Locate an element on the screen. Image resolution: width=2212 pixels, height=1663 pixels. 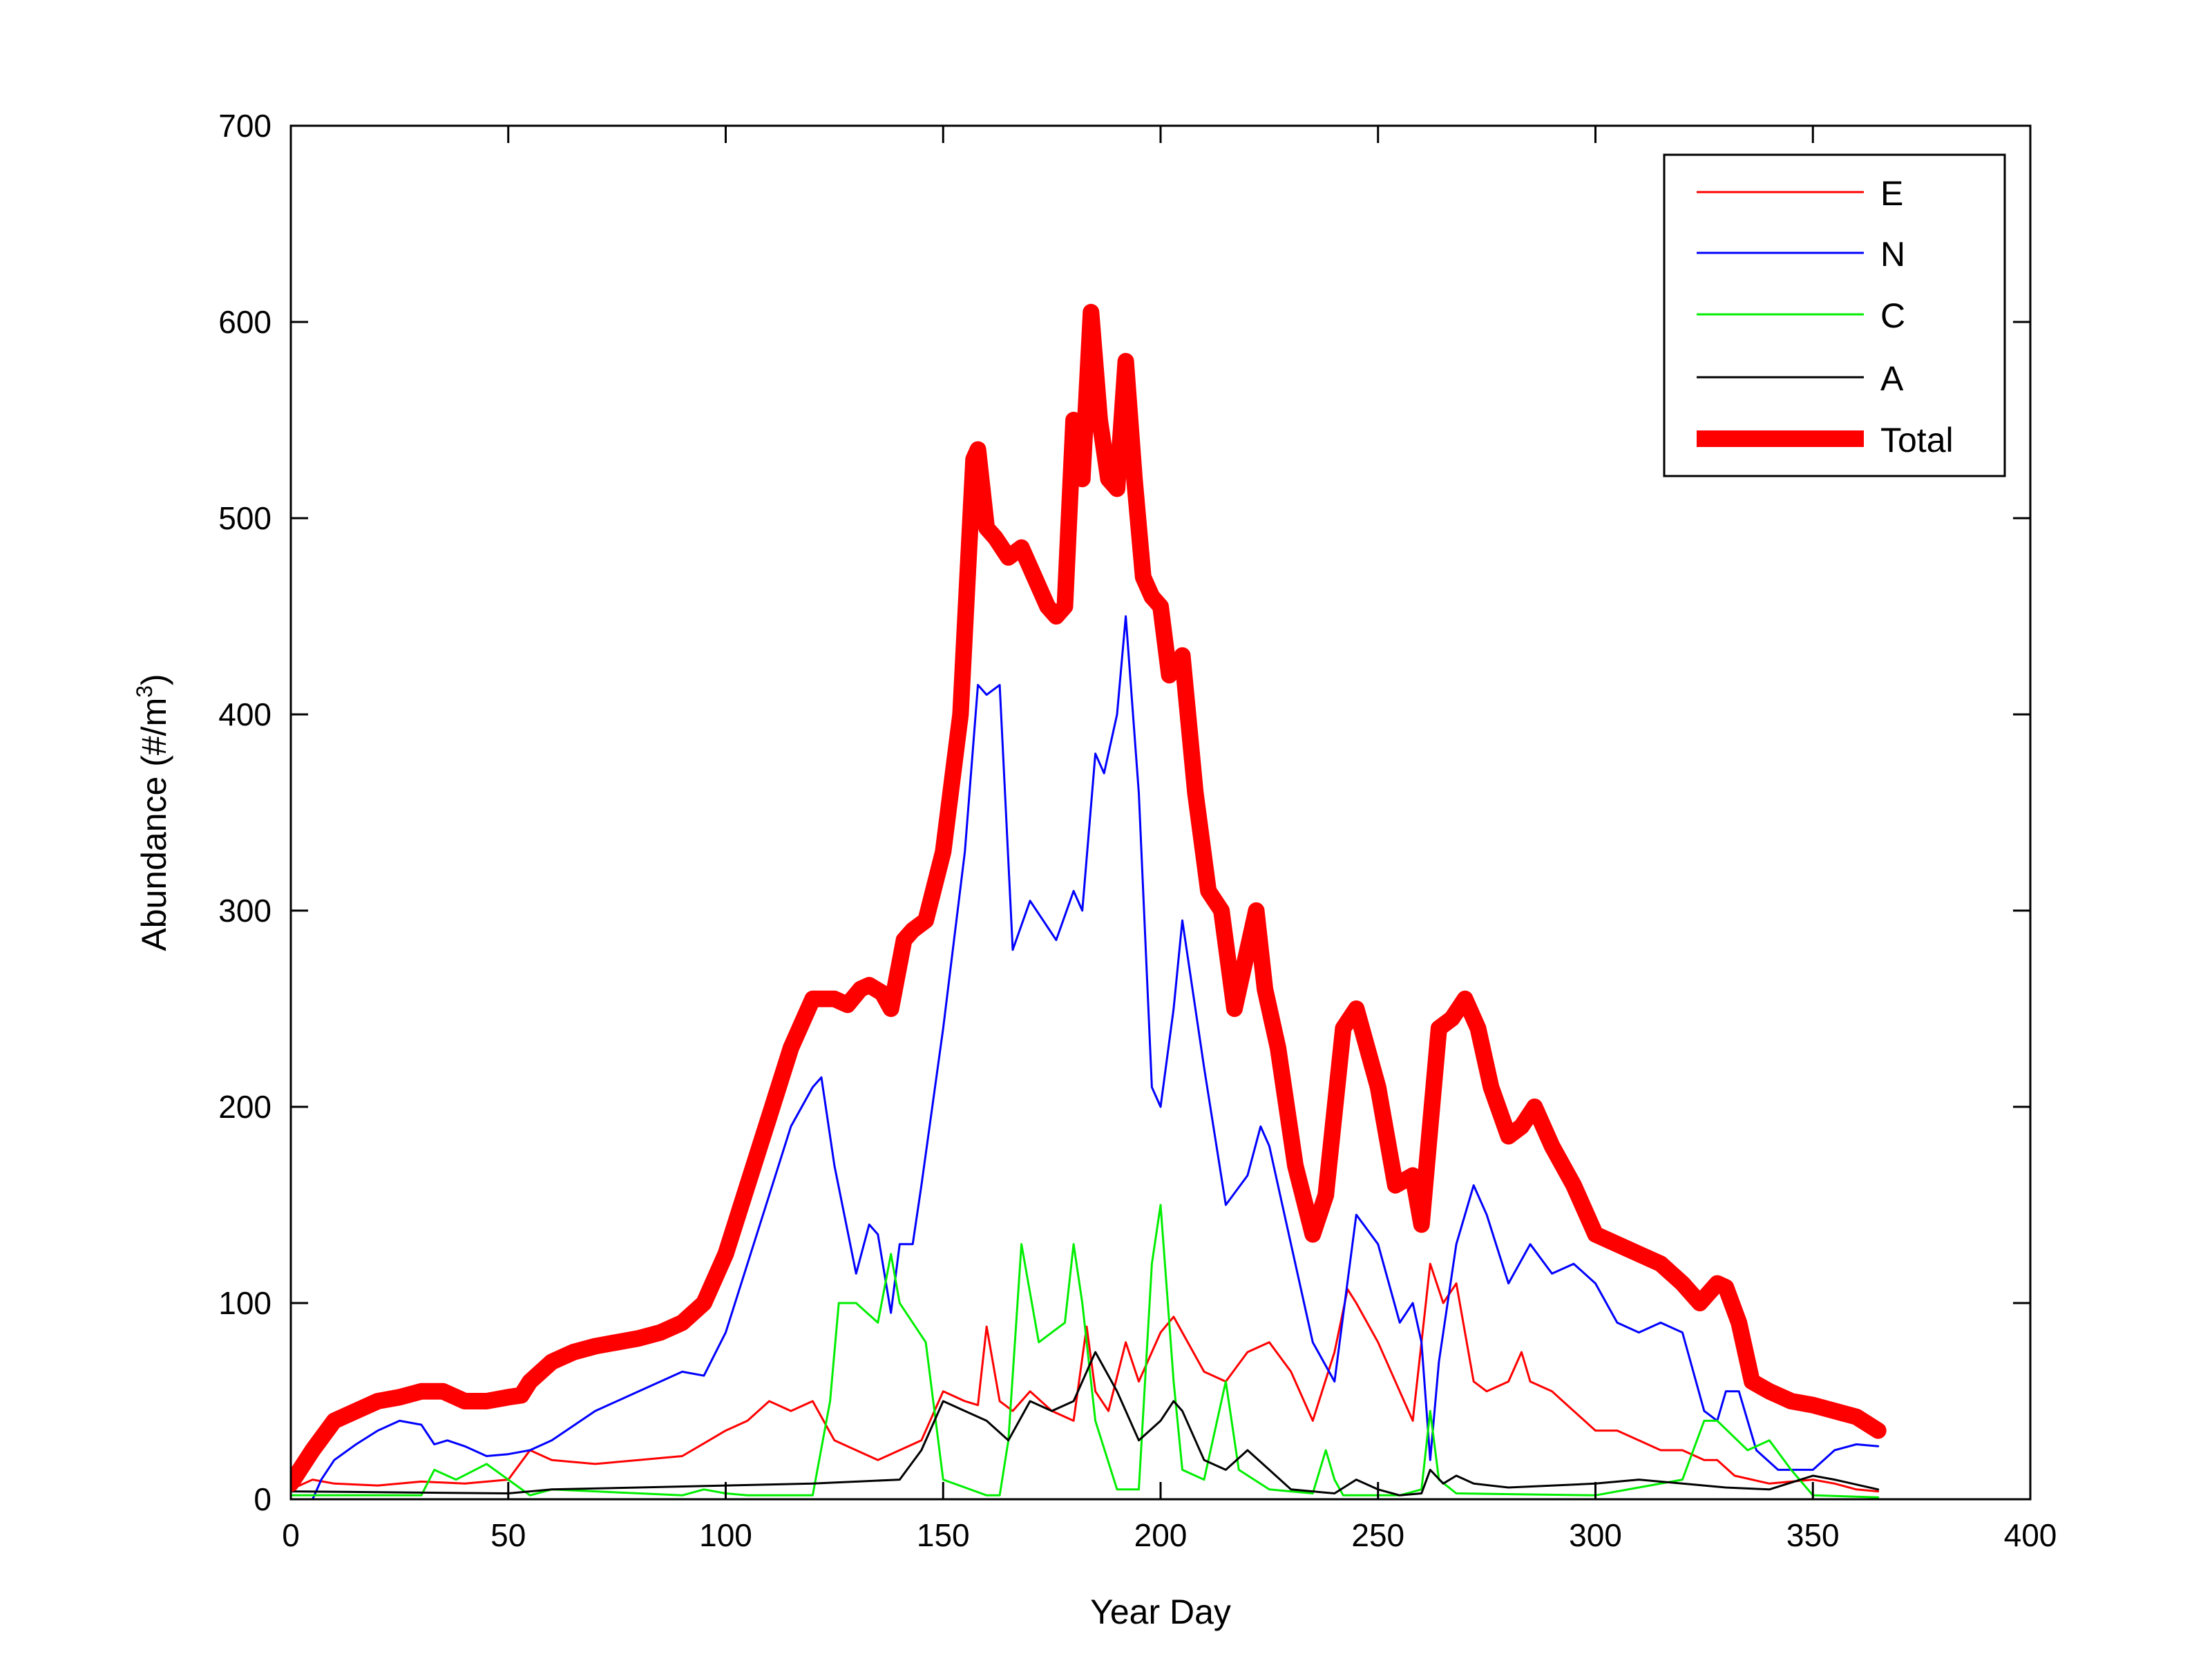
legend-label-total: Total is located at coordinates (1917, 440).